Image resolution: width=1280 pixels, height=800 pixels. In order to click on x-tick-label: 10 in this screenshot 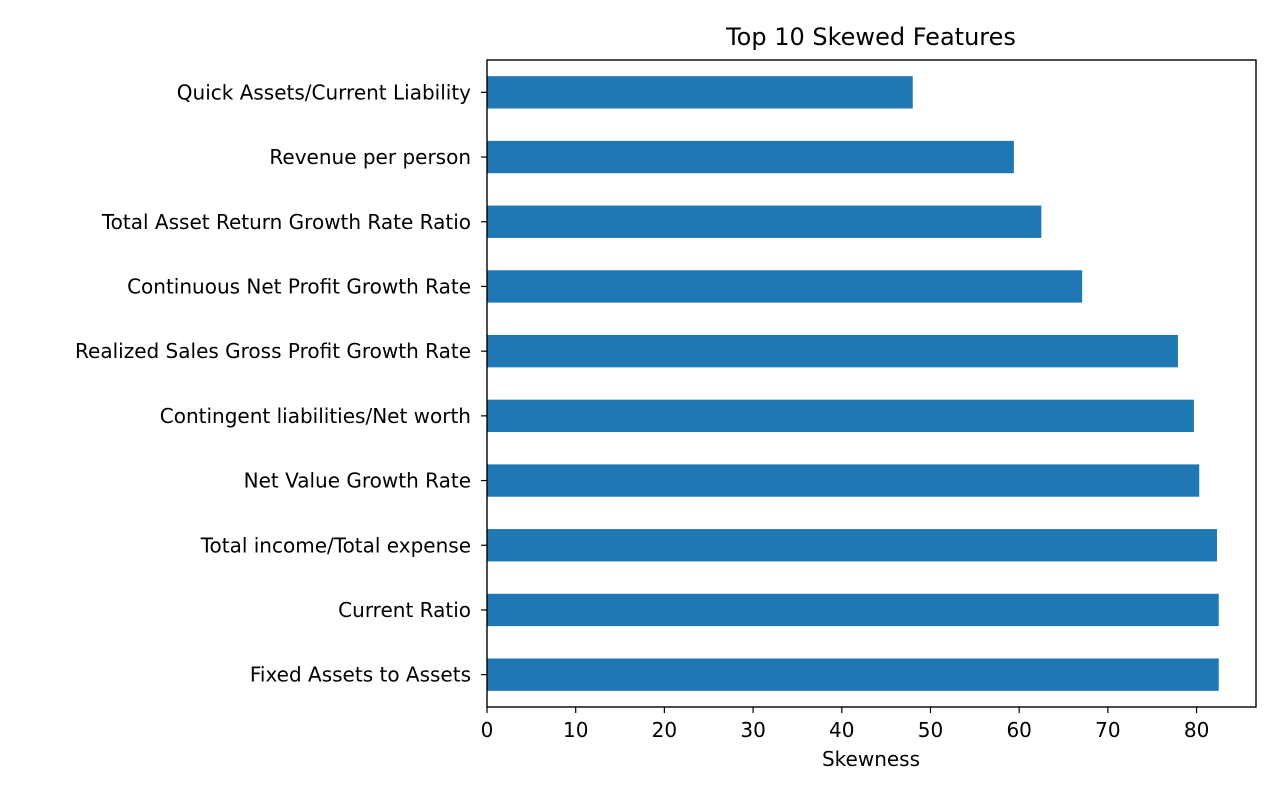, I will do `click(575, 730)`.